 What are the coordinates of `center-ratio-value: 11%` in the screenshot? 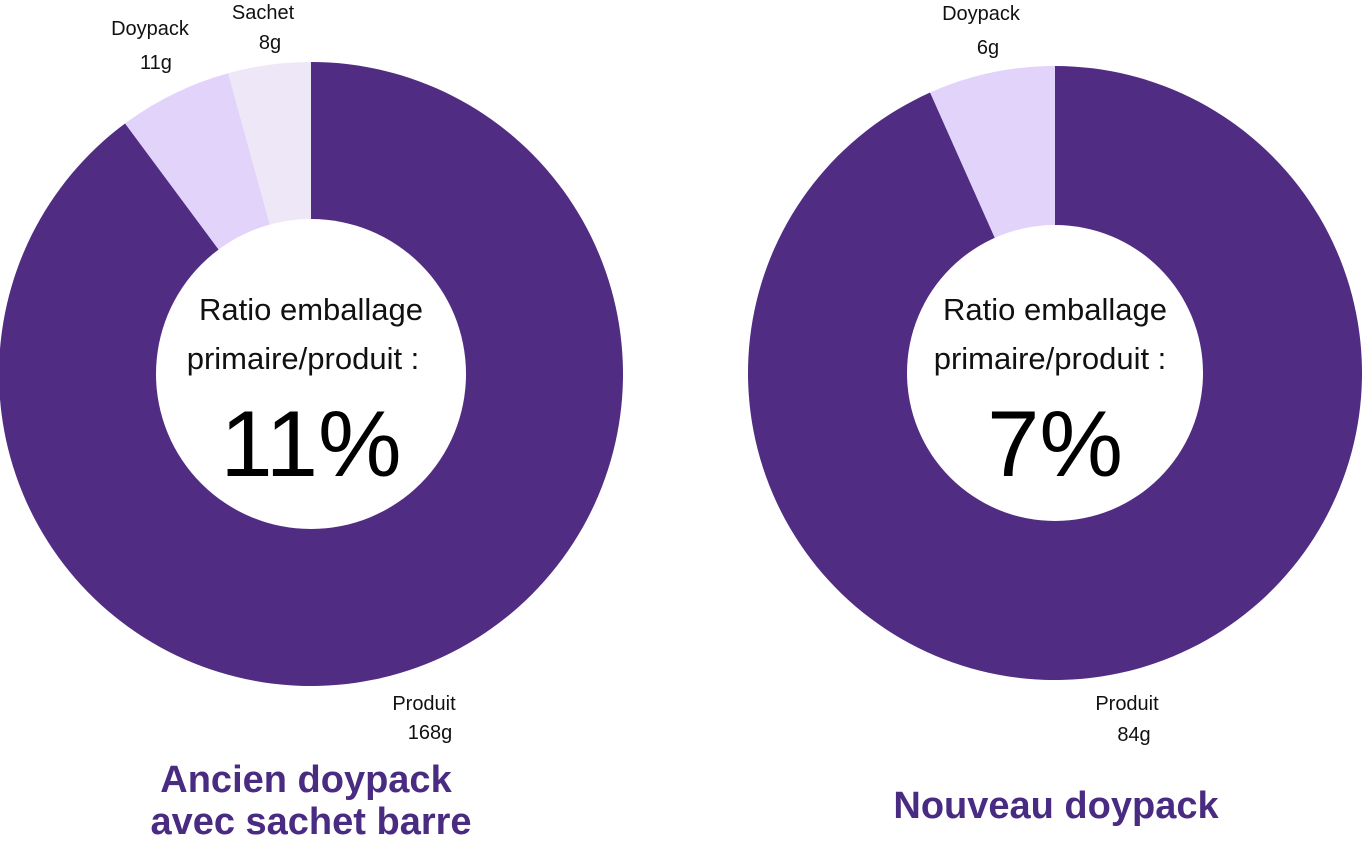 It's located at (310, 443).